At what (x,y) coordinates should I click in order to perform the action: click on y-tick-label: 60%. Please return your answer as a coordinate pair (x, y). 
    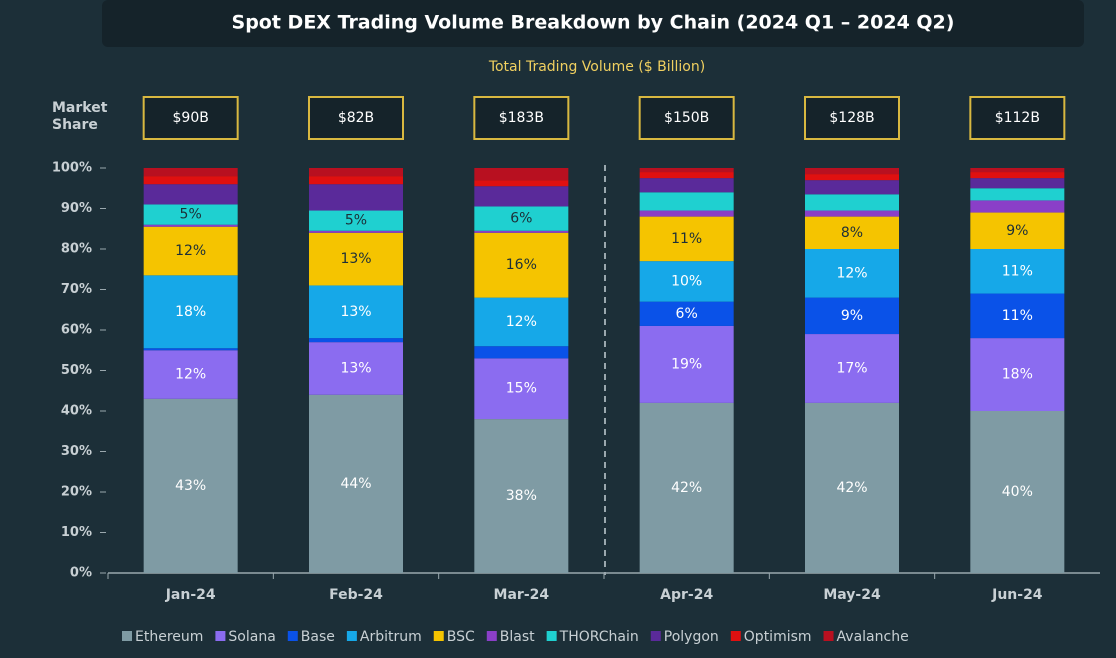
    Looking at the image, I should click on (76, 330).